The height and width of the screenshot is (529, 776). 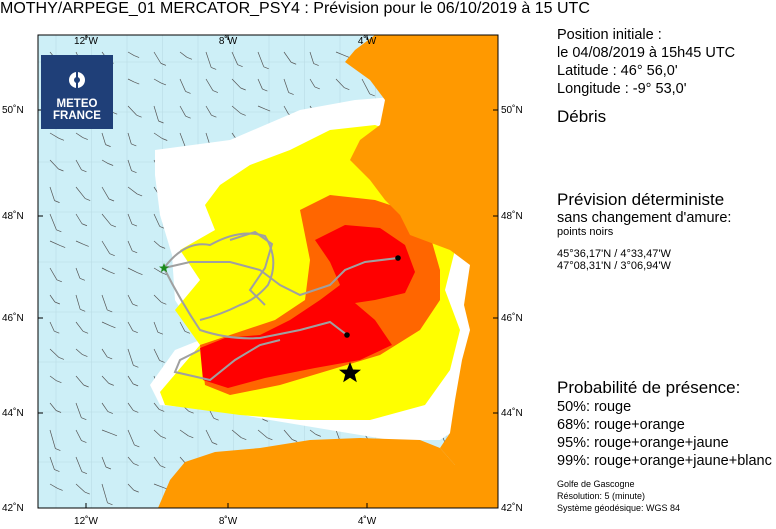 What do you see at coordinates (228, 41) in the screenshot?
I see `lon-label-8w-top: 8˚W` at bounding box center [228, 41].